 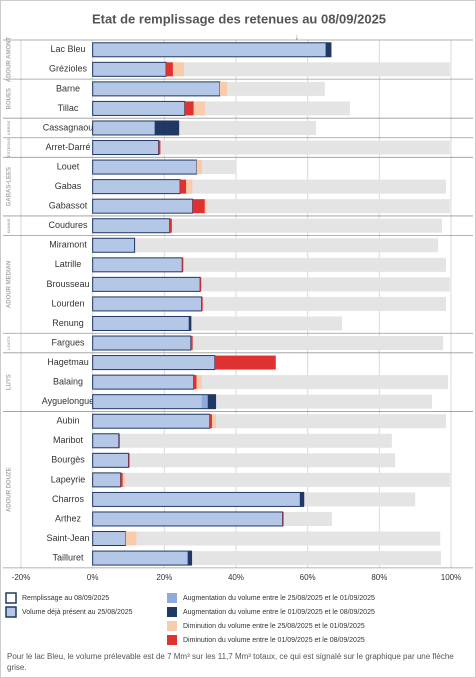 I want to click on category-label: Charros, so click(x=68, y=499).